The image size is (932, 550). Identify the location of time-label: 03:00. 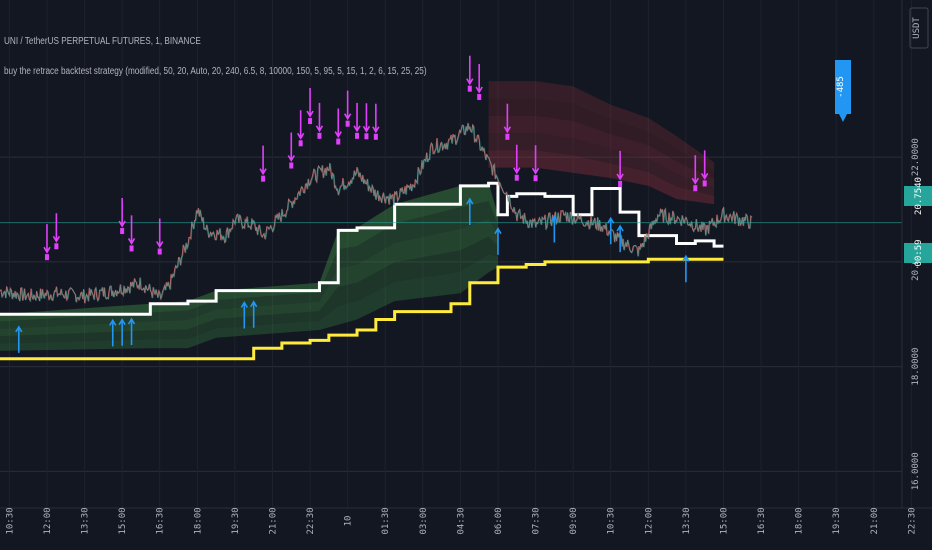
(424, 520).